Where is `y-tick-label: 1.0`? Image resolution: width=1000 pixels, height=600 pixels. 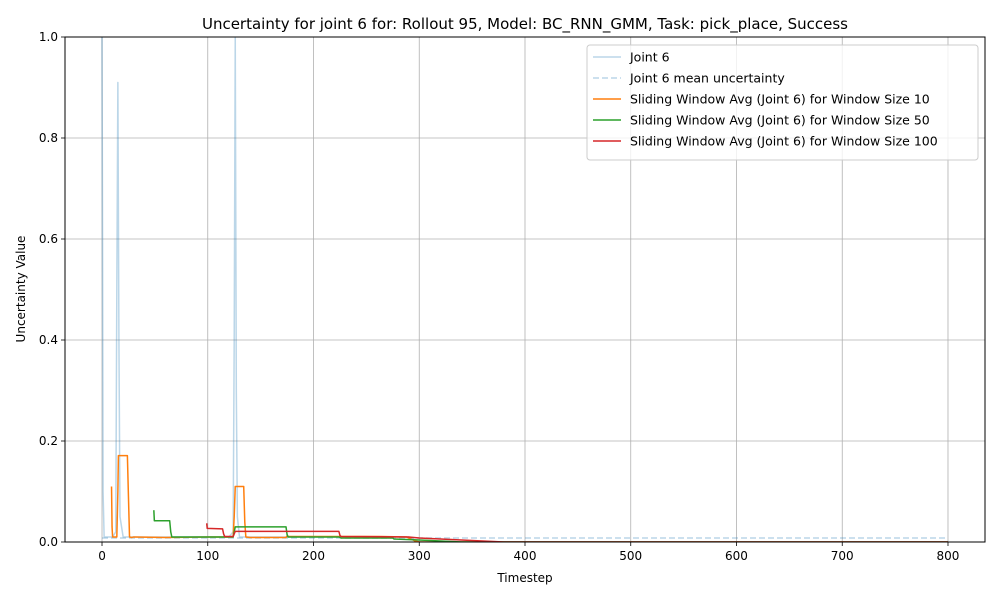 y-tick-label: 1.0 is located at coordinates (48, 37).